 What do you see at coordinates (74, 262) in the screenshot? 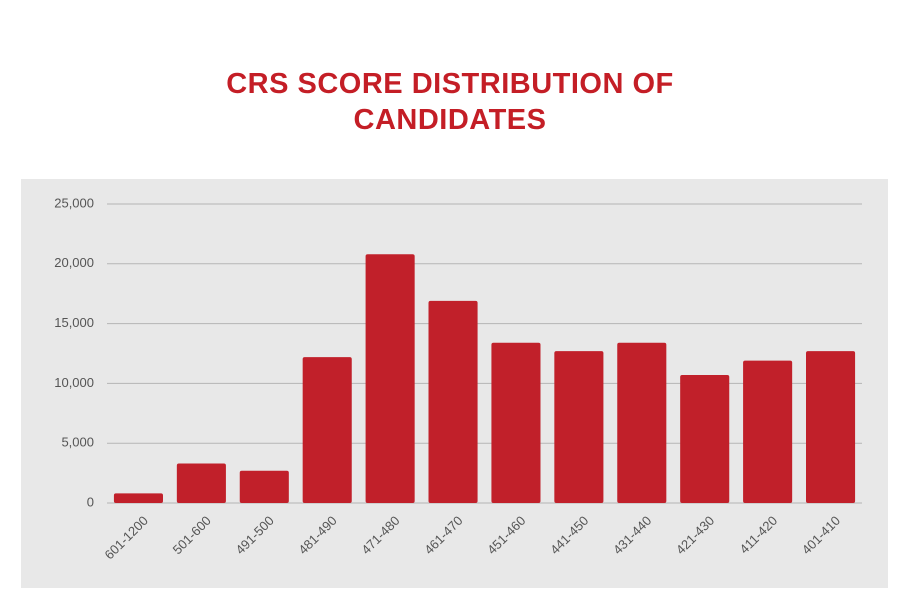
I see `y-tick-label: 20,000` at bounding box center [74, 262].